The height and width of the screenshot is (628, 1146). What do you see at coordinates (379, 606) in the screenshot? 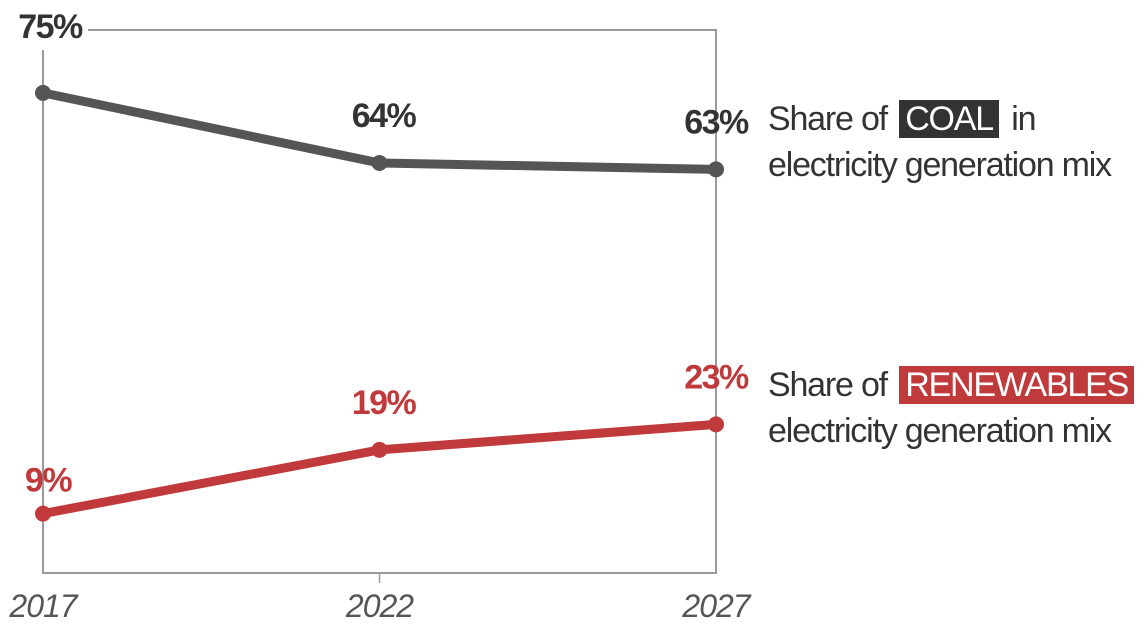
I see `x-tick-label: 2022` at bounding box center [379, 606].